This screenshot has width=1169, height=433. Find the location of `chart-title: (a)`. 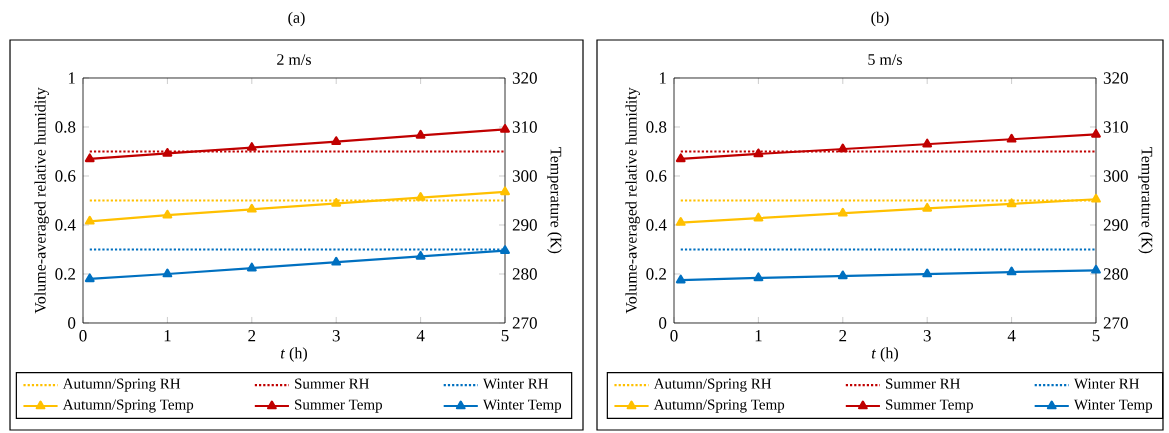

chart-title: (a) is located at coordinates (296, 19).